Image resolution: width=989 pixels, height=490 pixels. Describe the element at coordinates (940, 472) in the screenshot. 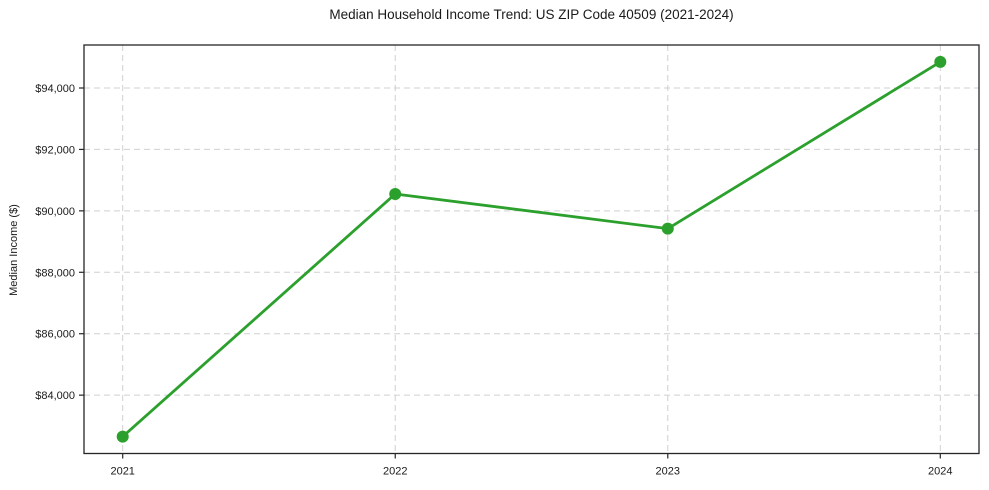

I see `x-tick-label: 2024` at that location.